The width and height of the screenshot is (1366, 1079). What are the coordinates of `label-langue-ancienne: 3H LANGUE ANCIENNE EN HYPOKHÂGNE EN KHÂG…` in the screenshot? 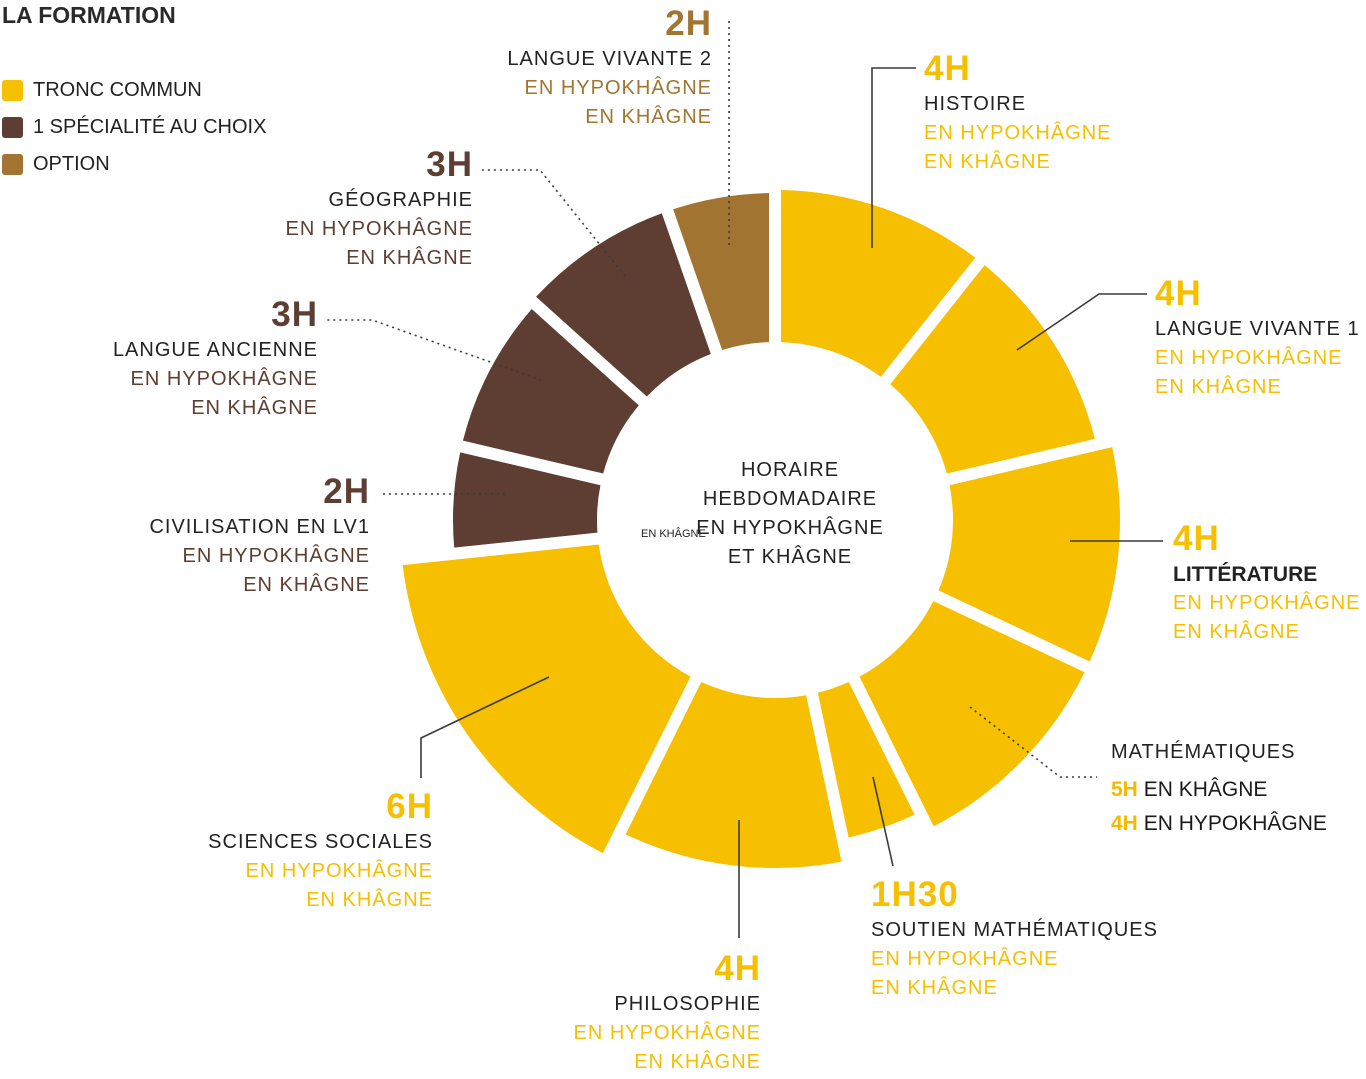 It's located at (215, 358).